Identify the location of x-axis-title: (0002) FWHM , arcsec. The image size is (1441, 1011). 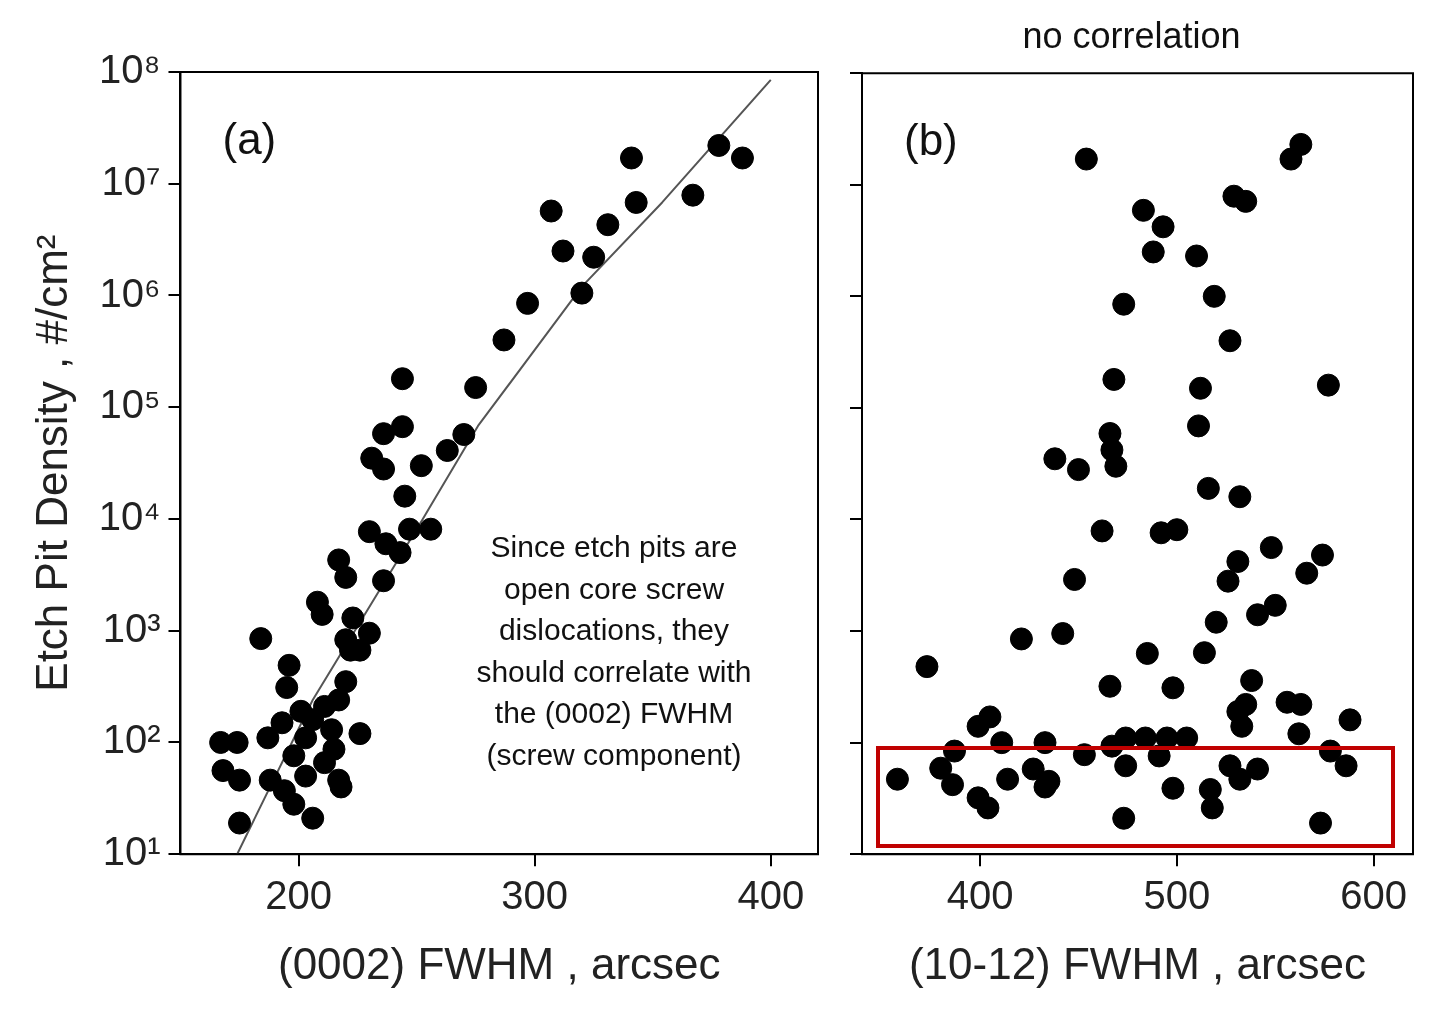
(499, 963).